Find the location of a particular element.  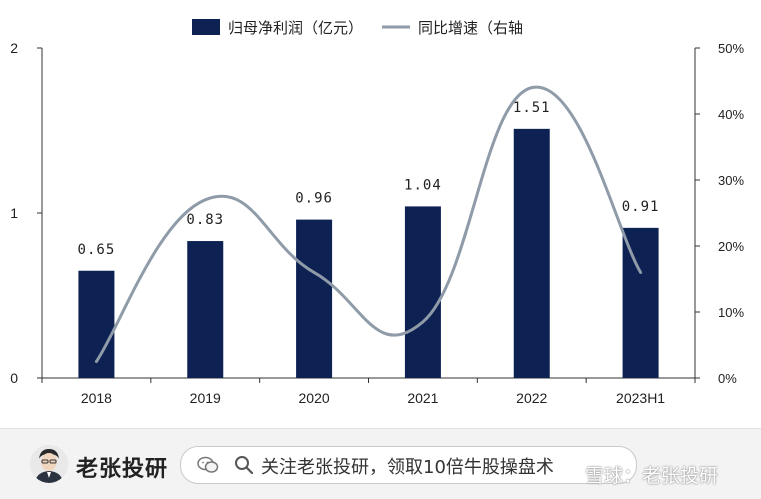

bar-2023H1 is located at coordinates (641, 303).